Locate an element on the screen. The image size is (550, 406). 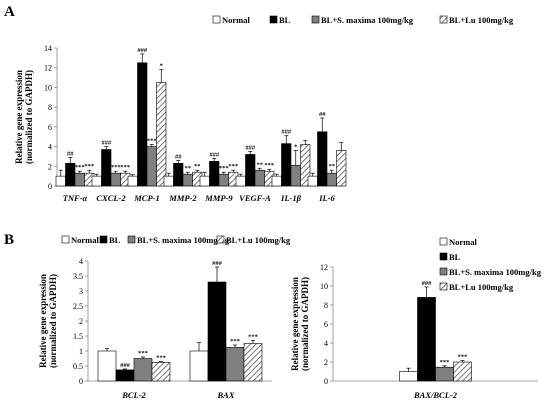
y-tick-label: 1.5 is located at coordinates (78, 336).